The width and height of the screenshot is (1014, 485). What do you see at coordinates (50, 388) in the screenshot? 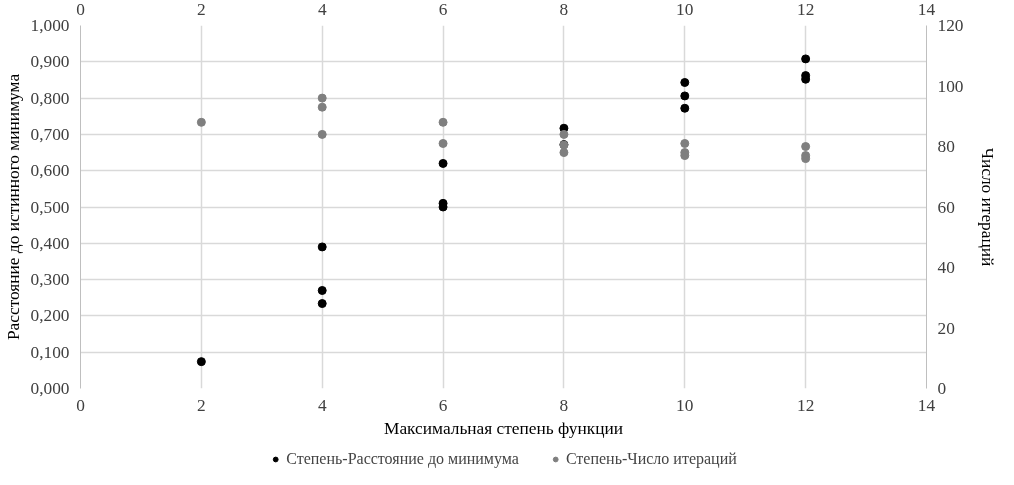
I see `y-tick-label: 0,000` at bounding box center [50, 388].